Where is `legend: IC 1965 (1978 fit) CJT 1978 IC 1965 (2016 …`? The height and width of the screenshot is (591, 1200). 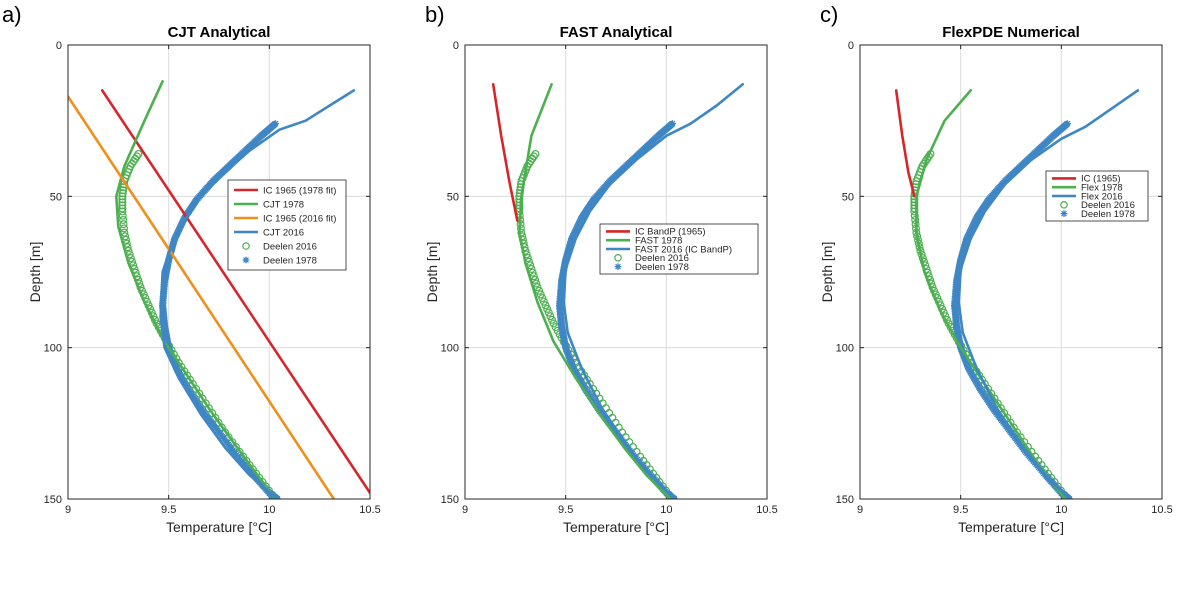 legend: IC 1965 (1978 fit) CJT 1978 IC 1965 (2016 … is located at coordinates (287, 225).